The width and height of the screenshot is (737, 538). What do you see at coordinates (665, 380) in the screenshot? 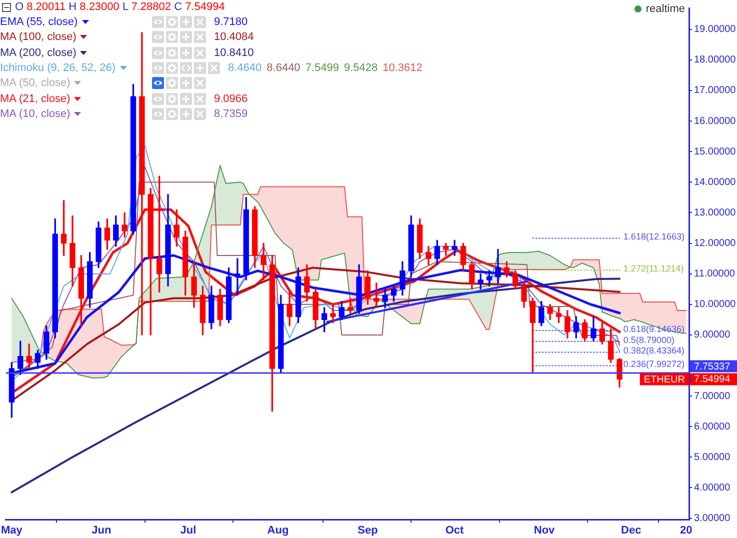
I see `text: ETHEUR` at bounding box center [665, 380].